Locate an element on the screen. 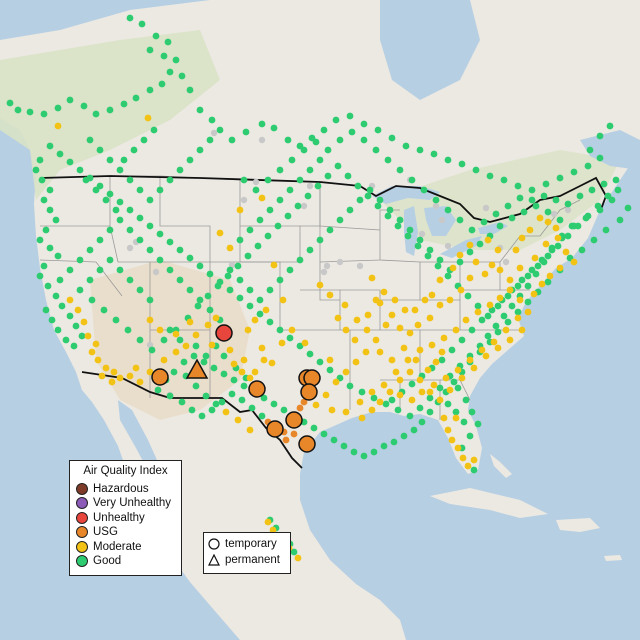 This screenshot has height=640, width=640. monitor-temporary-unhealthy is located at coordinates (224, 333).